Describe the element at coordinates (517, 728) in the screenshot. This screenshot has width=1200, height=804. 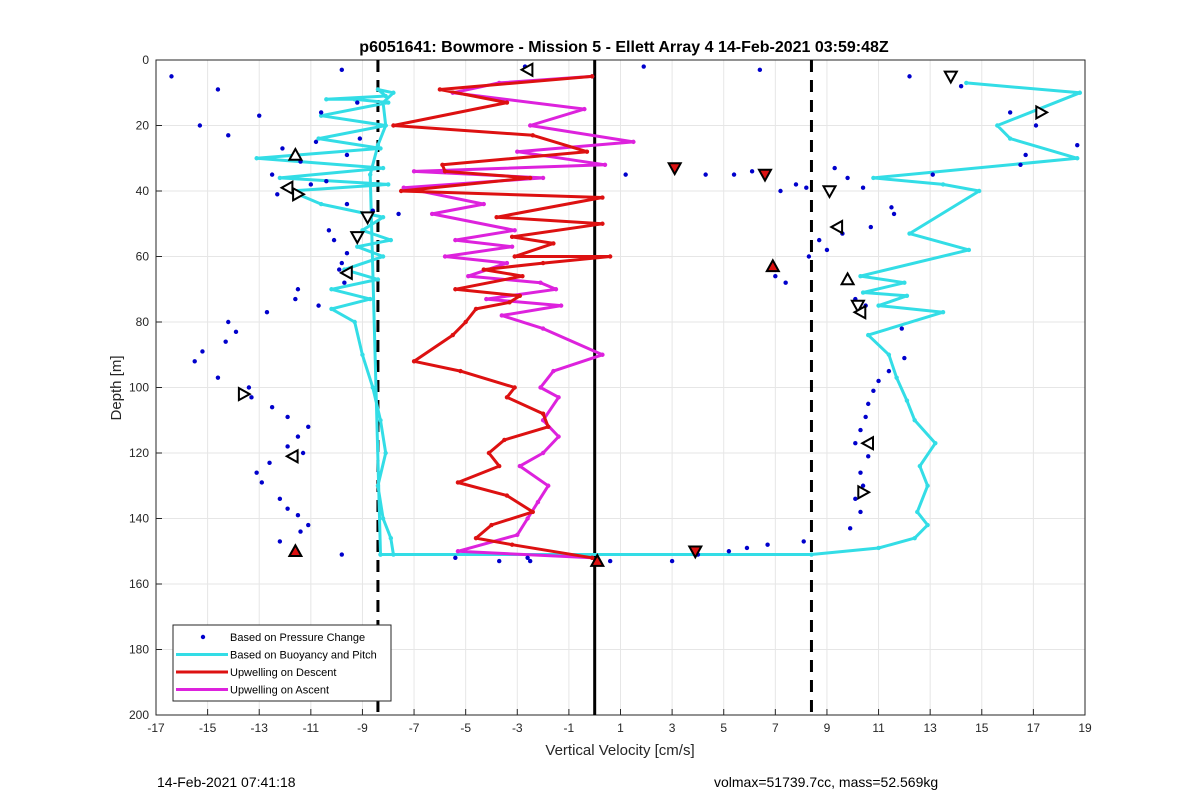
I see `x-tick-label: -3` at that location.